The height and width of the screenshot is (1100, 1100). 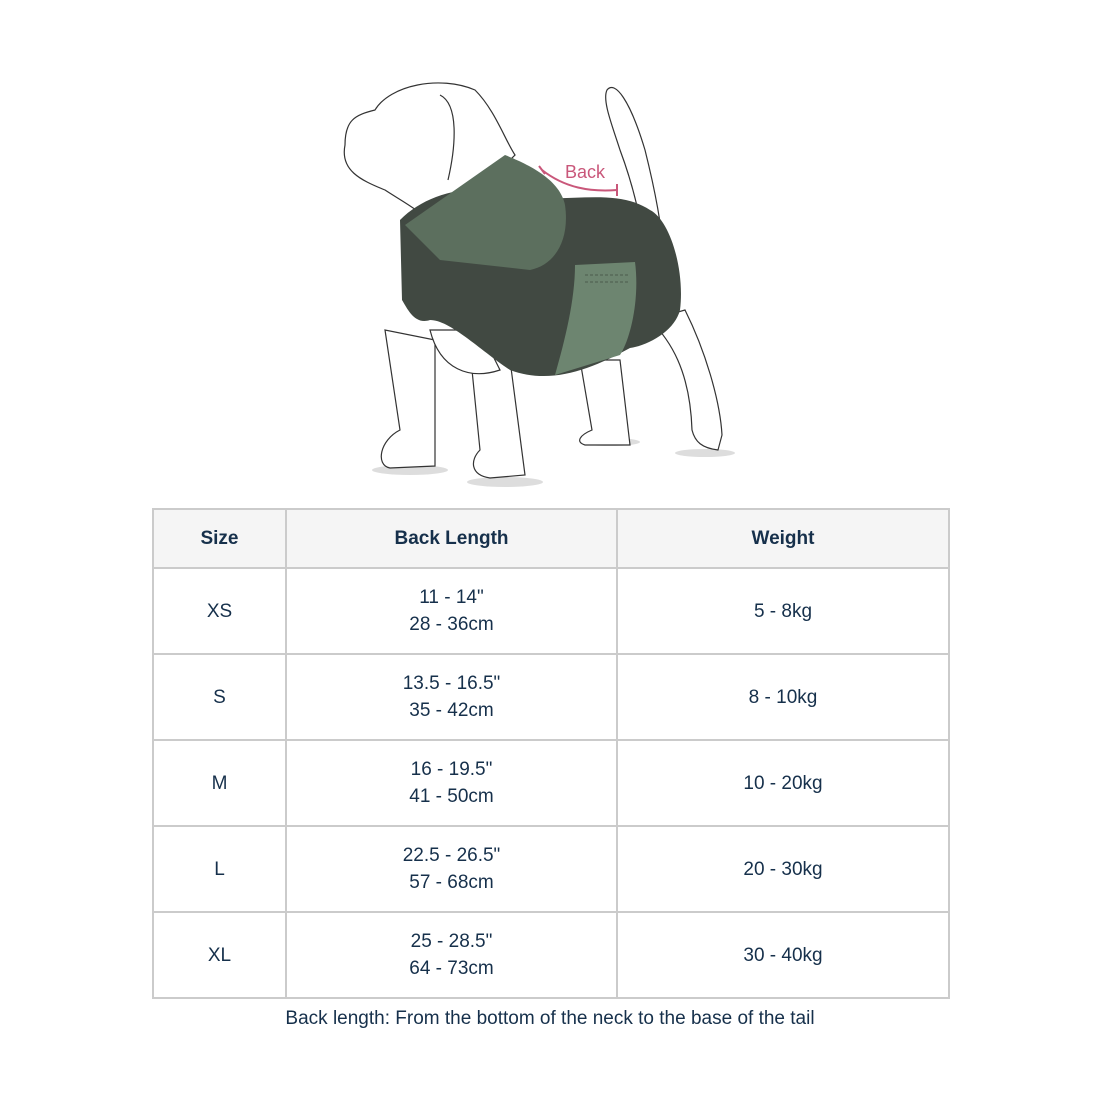 What do you see at coordinates (219, 697) in the screenshot?
I see `size-cell: S` at bounding box center [219, 697].